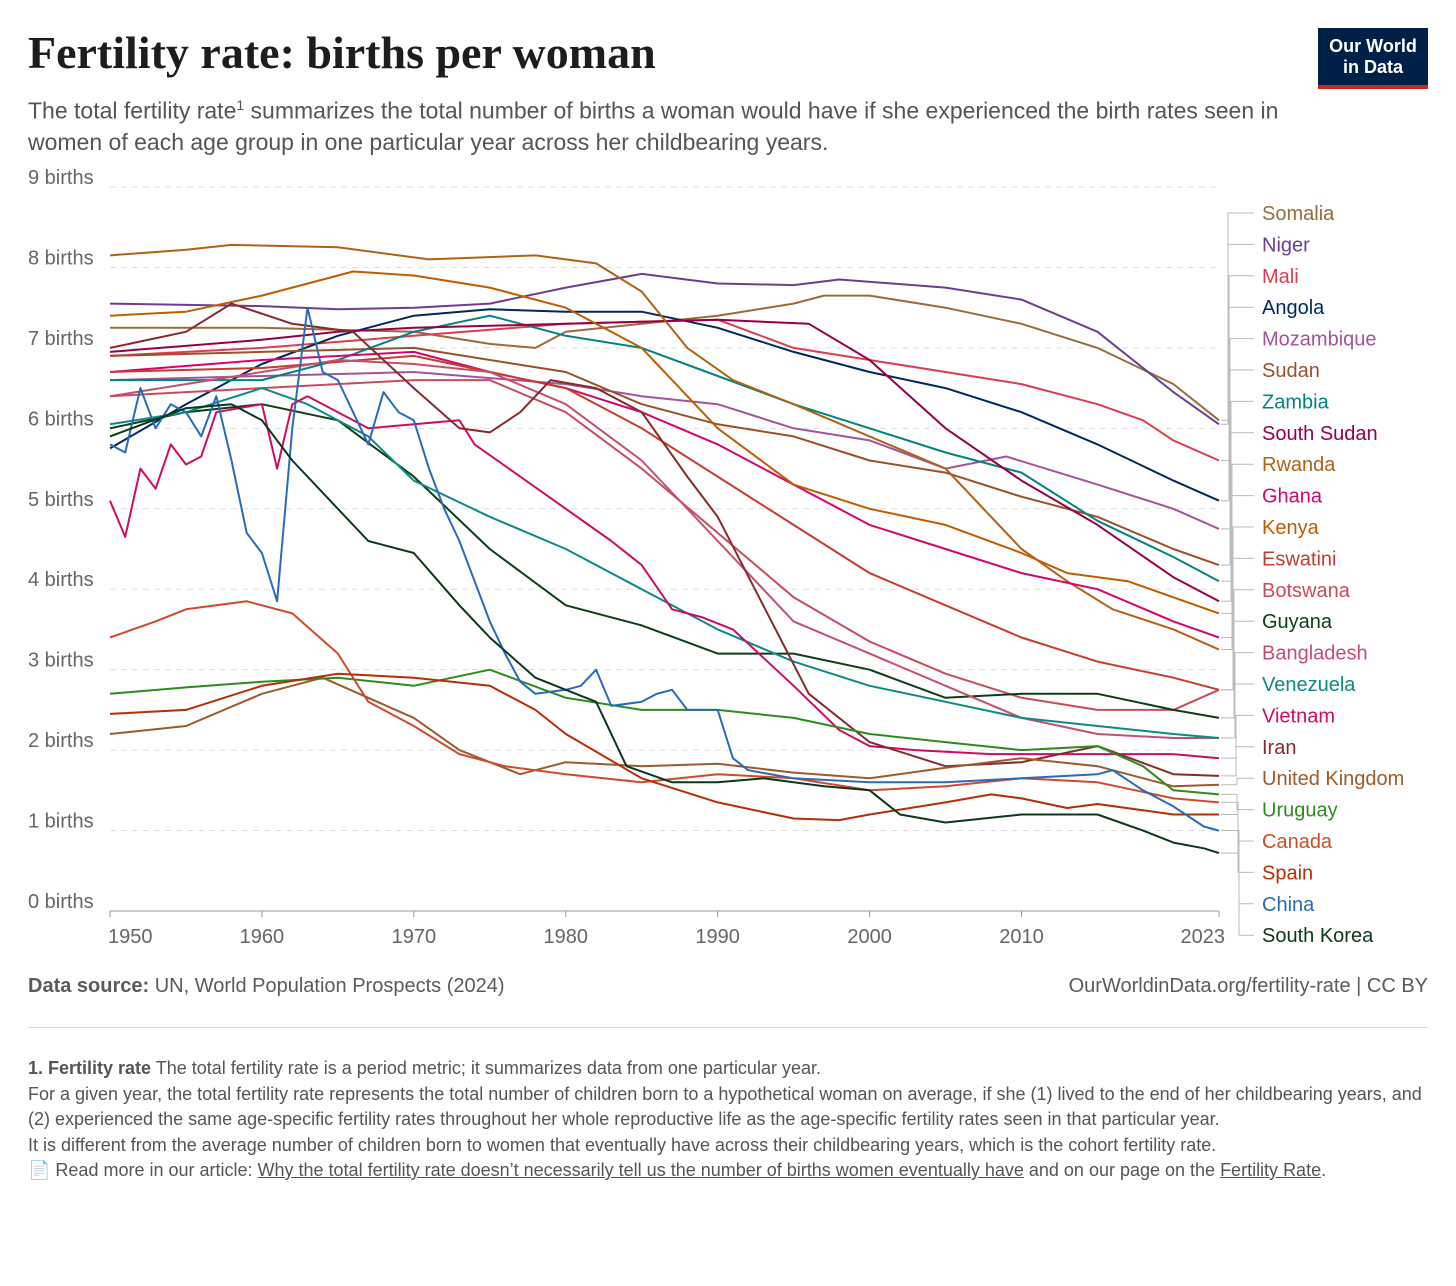 The width and height of the screenshot is (1456, 1286). Describe the element at coordinates (869, 937) in the screenshot. I see `x-tick-label: 2000` at that location.